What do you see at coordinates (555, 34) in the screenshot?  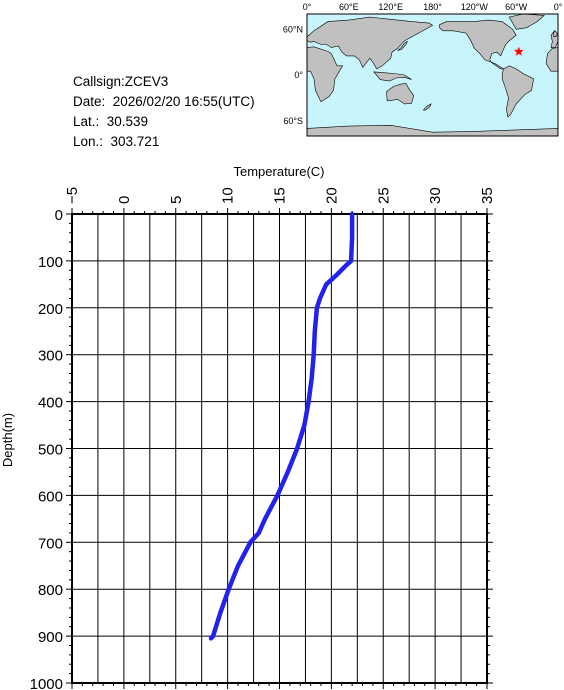 I see `map-land-uk` at bounding box center [555, 34].